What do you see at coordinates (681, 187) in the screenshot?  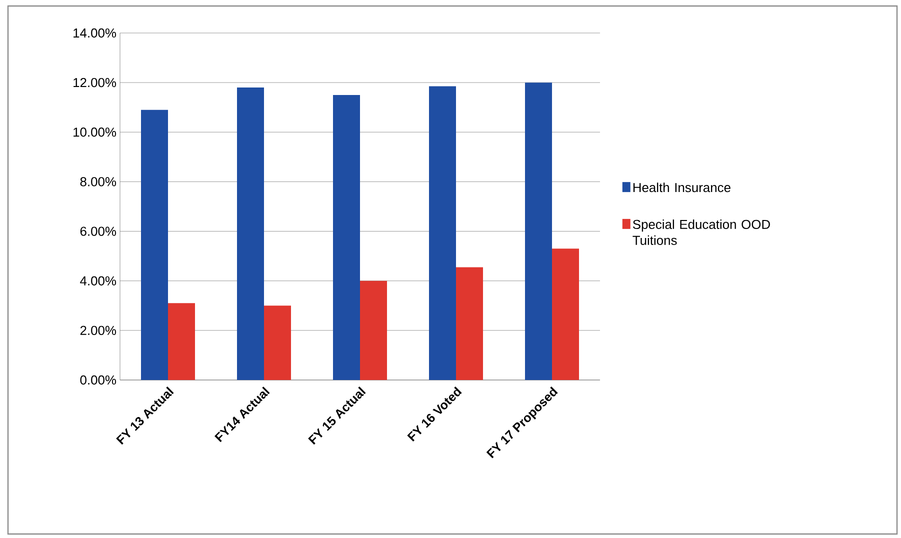 I see `legend-label: Health Insurance` at bounding box center [681, 187].